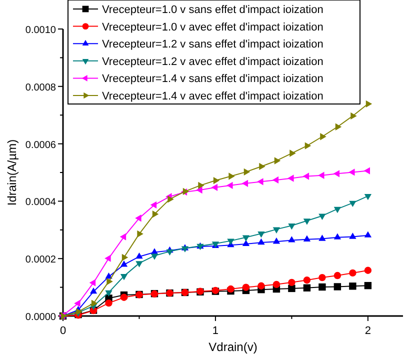  Describe the element at coordinates (213, 62) in the screenshot. I see `legend-label: Vrecepteur=1.2 v avec effet d'impact ioization` at that location.